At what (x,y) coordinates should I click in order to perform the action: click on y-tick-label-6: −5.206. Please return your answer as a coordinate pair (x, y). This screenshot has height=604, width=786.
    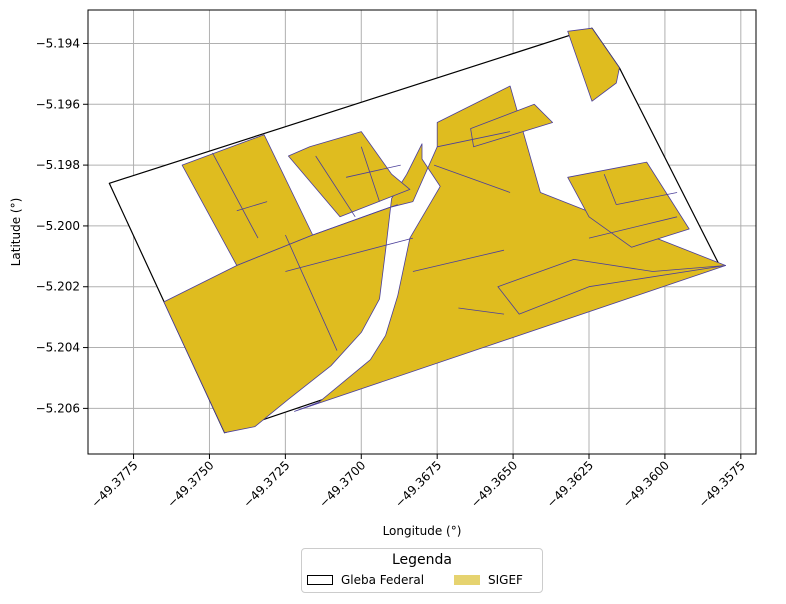
    Looking at the image, I should click on (58, 408).